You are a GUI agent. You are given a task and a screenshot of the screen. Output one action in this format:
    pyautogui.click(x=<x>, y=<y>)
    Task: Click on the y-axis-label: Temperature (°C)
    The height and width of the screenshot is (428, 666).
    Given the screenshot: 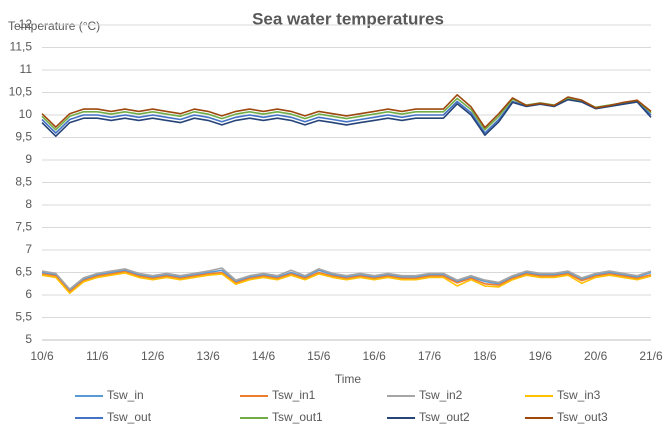 What is the action you would take?
    pyautogui.click(x=54, y=26)
    